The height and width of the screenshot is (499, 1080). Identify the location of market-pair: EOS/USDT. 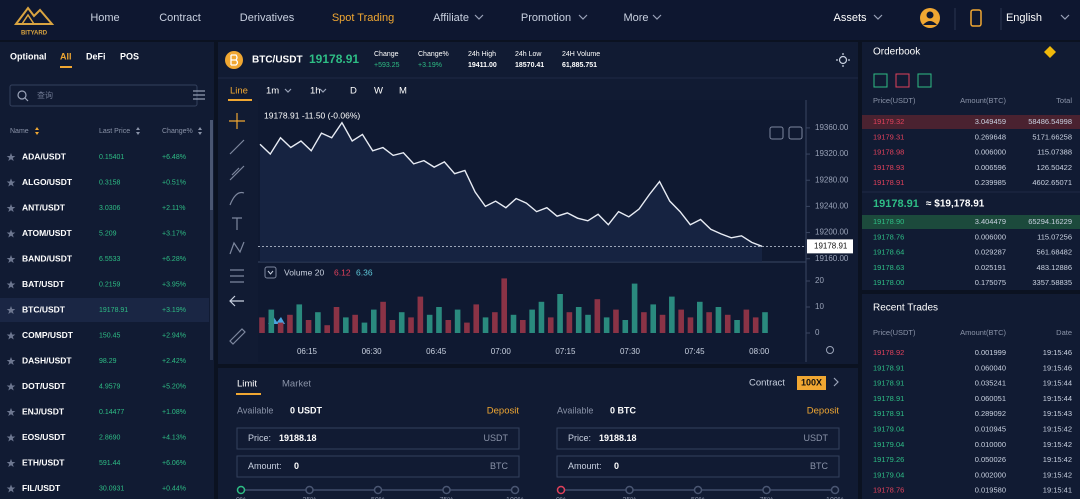
(44, 437).